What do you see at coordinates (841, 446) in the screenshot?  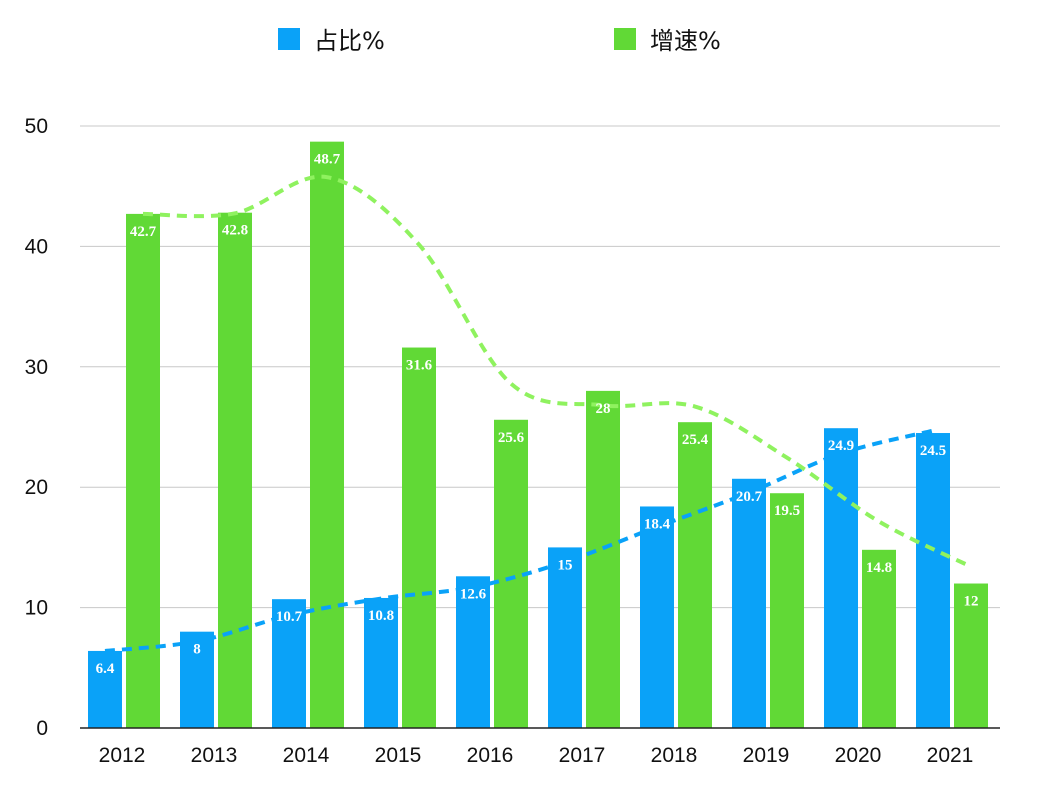 I see `data-label-share: 24.9` at bounding box center [841, 446].